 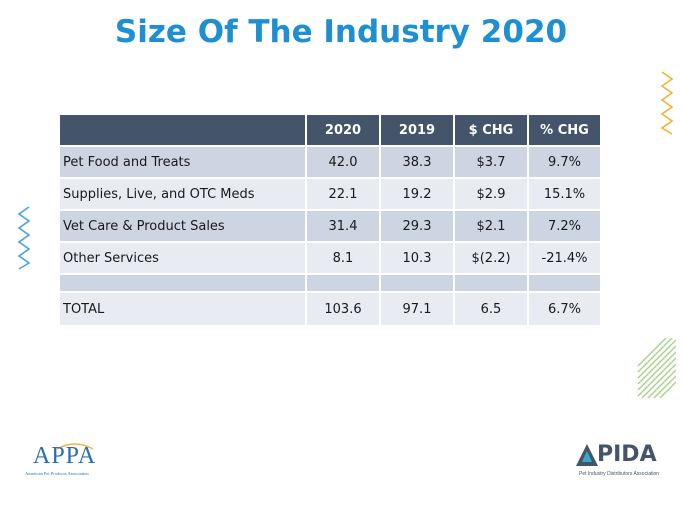 I want to click on table-row: Pet Food and Treats 42.0 38.3 $3.7 9.7%, so click(x=330, y=162).